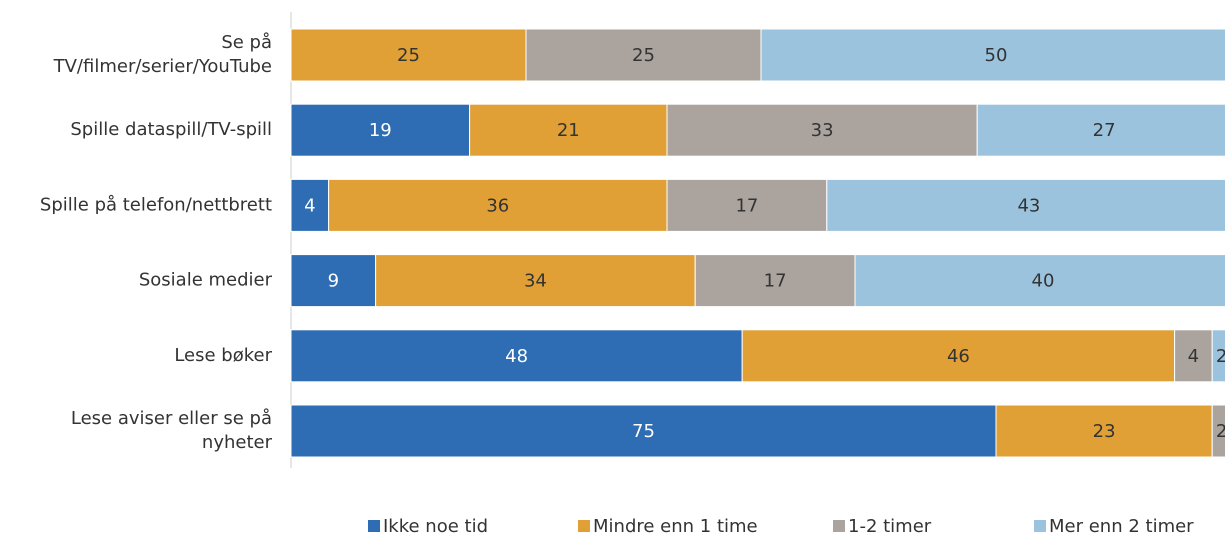 This screenshot has width=1225, height=538. I want to click on y-tick-label: Lese bøker, so click(223, 355).